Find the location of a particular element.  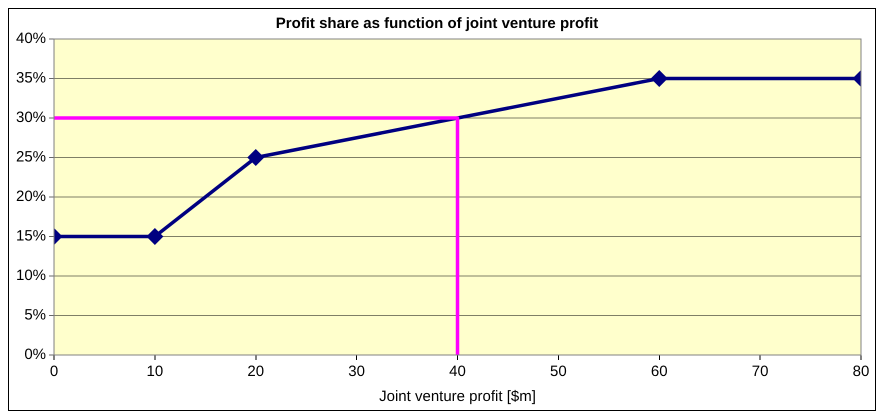

x-tick-label: 60 is located at coordinates (659, 371).